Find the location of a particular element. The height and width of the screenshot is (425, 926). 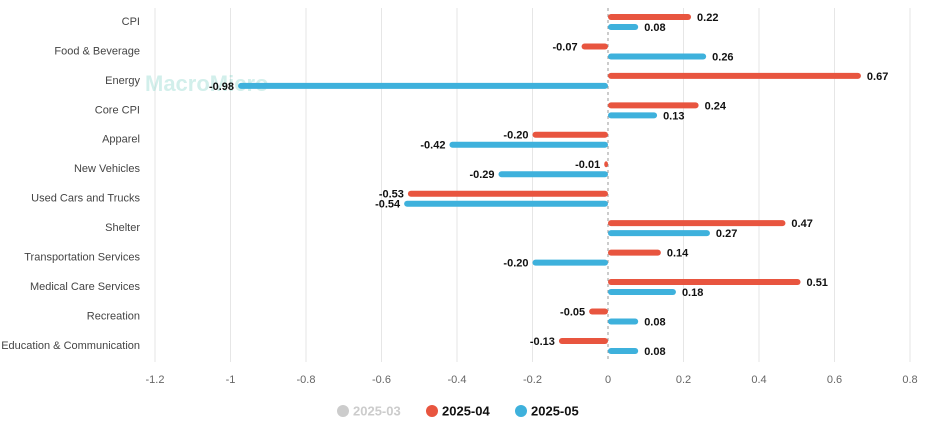

x-tick-label: 0.2 is located at coordinates (683, 380).